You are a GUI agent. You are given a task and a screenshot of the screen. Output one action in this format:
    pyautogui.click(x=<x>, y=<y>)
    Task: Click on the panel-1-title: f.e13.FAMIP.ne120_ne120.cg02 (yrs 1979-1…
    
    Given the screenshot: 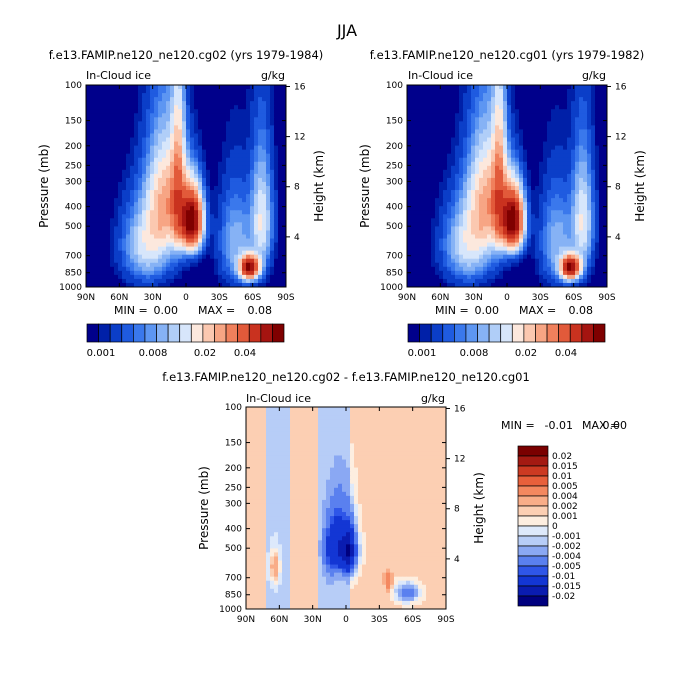 What is the action you would take?
    pyautogui.click(x=186, y=55)
    